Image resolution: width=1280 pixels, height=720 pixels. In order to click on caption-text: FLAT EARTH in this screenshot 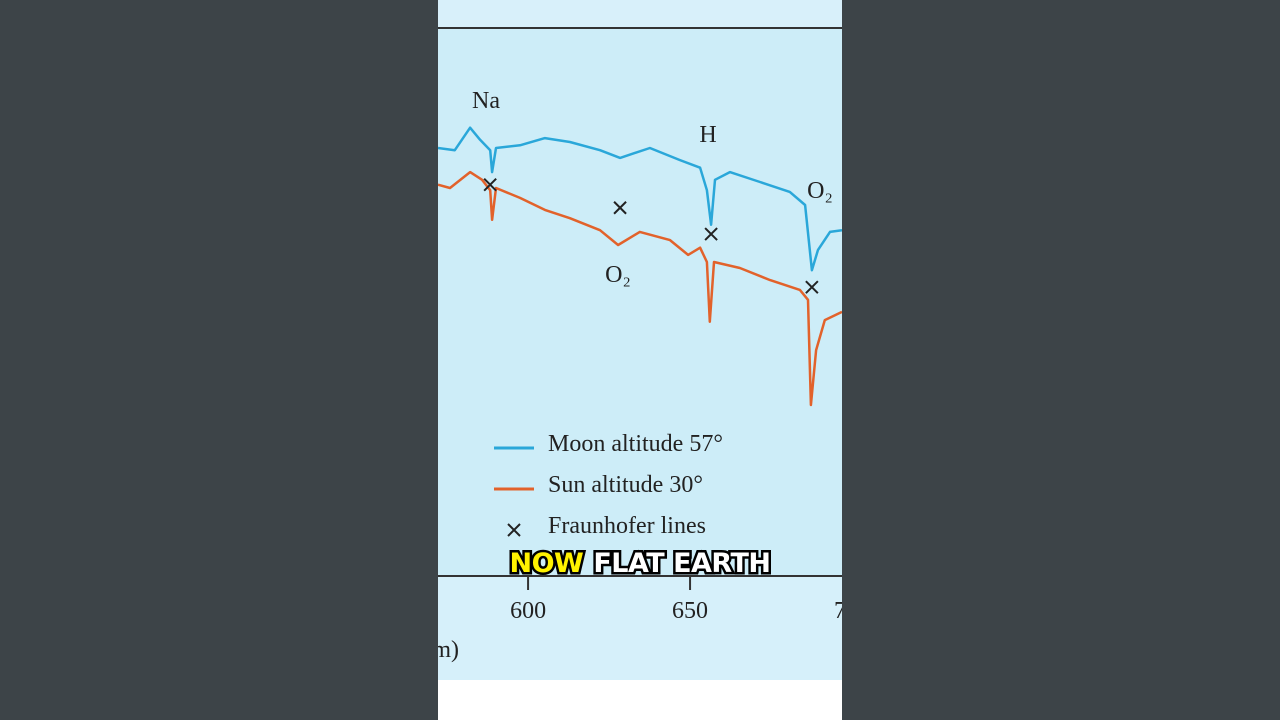, I will do `click(681, 563)`.